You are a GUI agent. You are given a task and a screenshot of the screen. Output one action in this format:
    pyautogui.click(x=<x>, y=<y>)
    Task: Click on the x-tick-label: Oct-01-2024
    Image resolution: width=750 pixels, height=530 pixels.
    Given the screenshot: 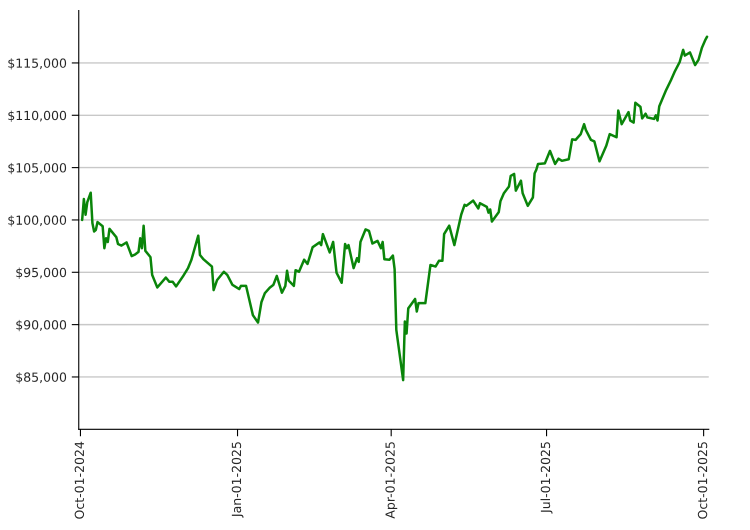 What is the action you would take?
    pyautogui.click(x=79, y=480)
    